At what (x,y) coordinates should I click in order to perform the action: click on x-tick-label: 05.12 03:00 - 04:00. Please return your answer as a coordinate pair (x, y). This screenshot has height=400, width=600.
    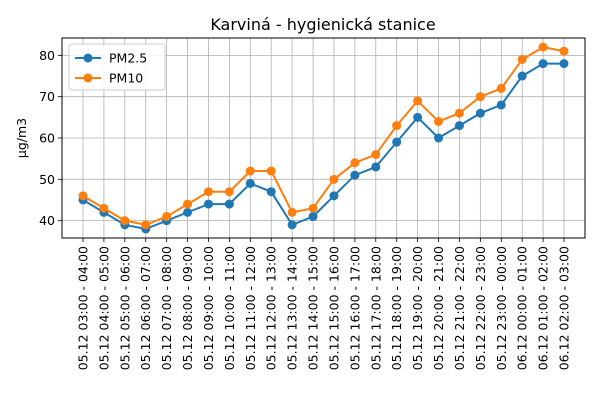
    Looking at the image, I should click on (83, 308).